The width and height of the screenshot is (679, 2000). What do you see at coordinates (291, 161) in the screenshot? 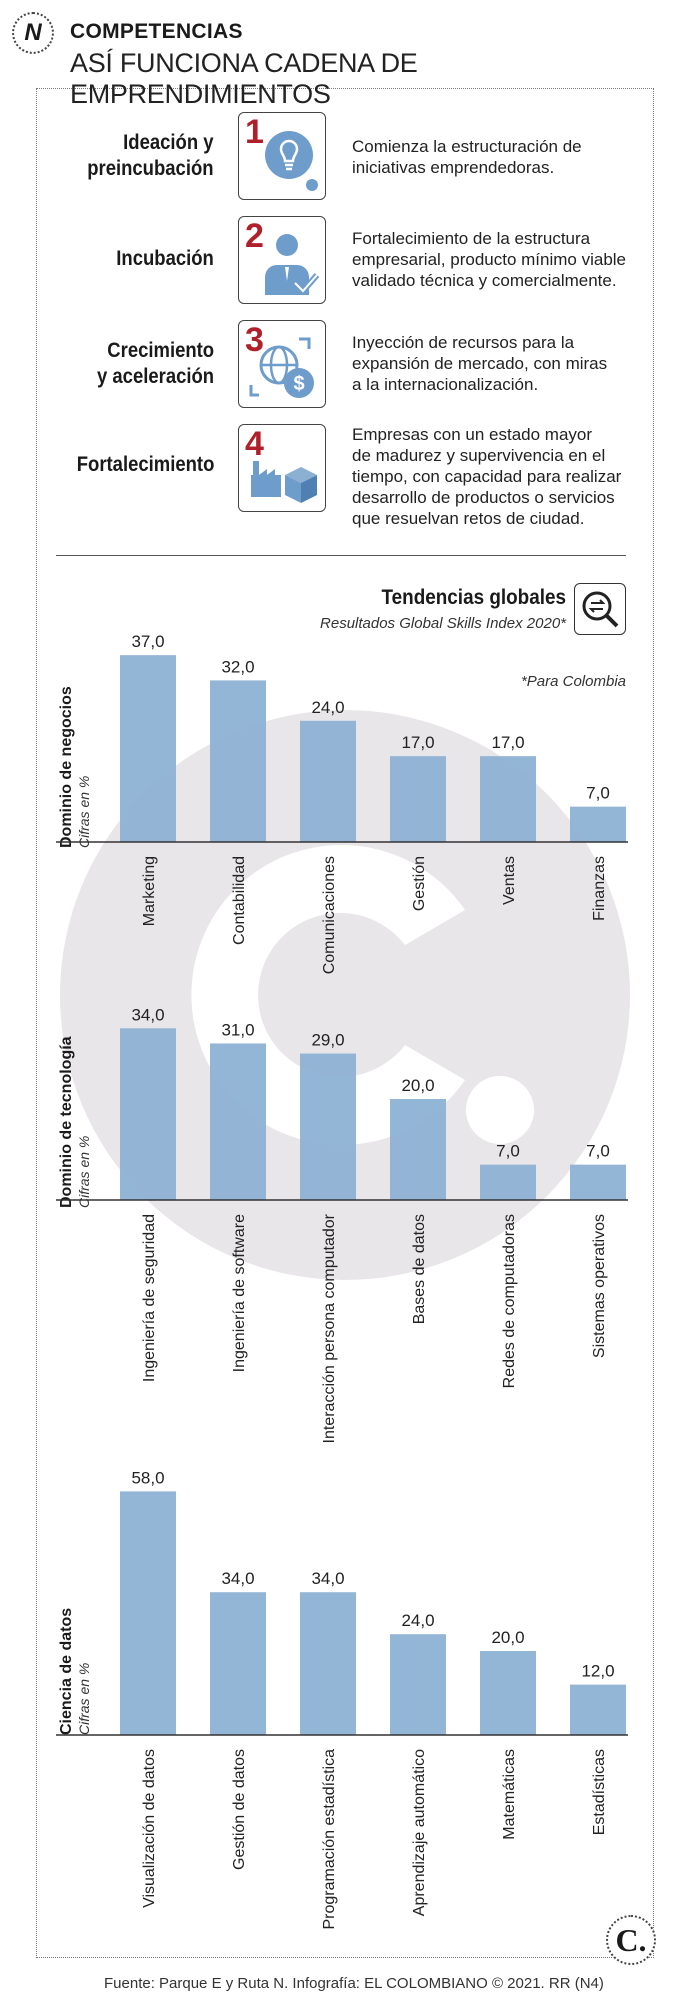
I see `lightbulb-icon` at bounding box center [291, 161].